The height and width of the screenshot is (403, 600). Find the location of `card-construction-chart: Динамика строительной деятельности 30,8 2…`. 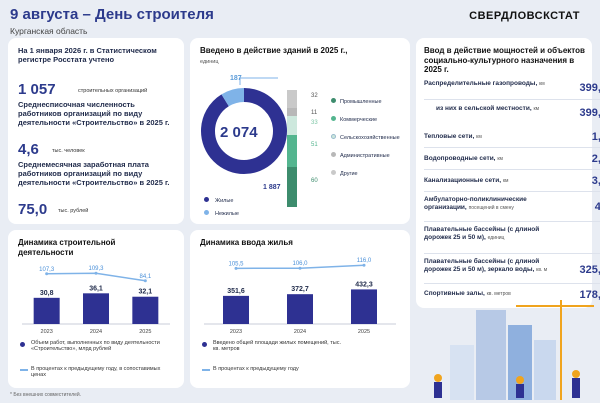

card-construction-chart: Динамика строительной деятельности 30,8 2… is located at coordinates (96, 309).